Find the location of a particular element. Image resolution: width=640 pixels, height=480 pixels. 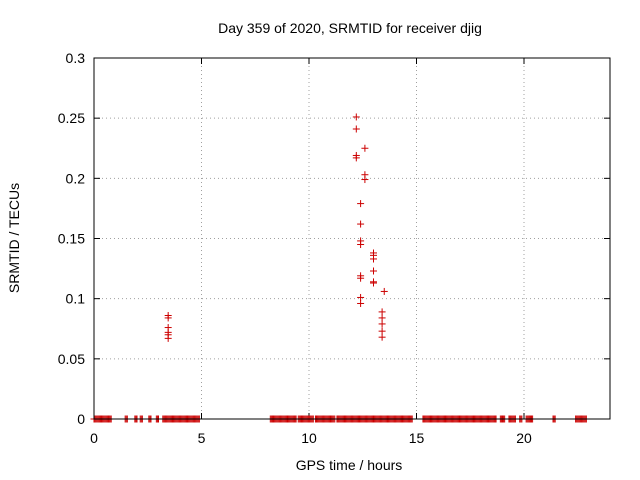

x-tick-label: 10 is located at coordinates (309, 438).